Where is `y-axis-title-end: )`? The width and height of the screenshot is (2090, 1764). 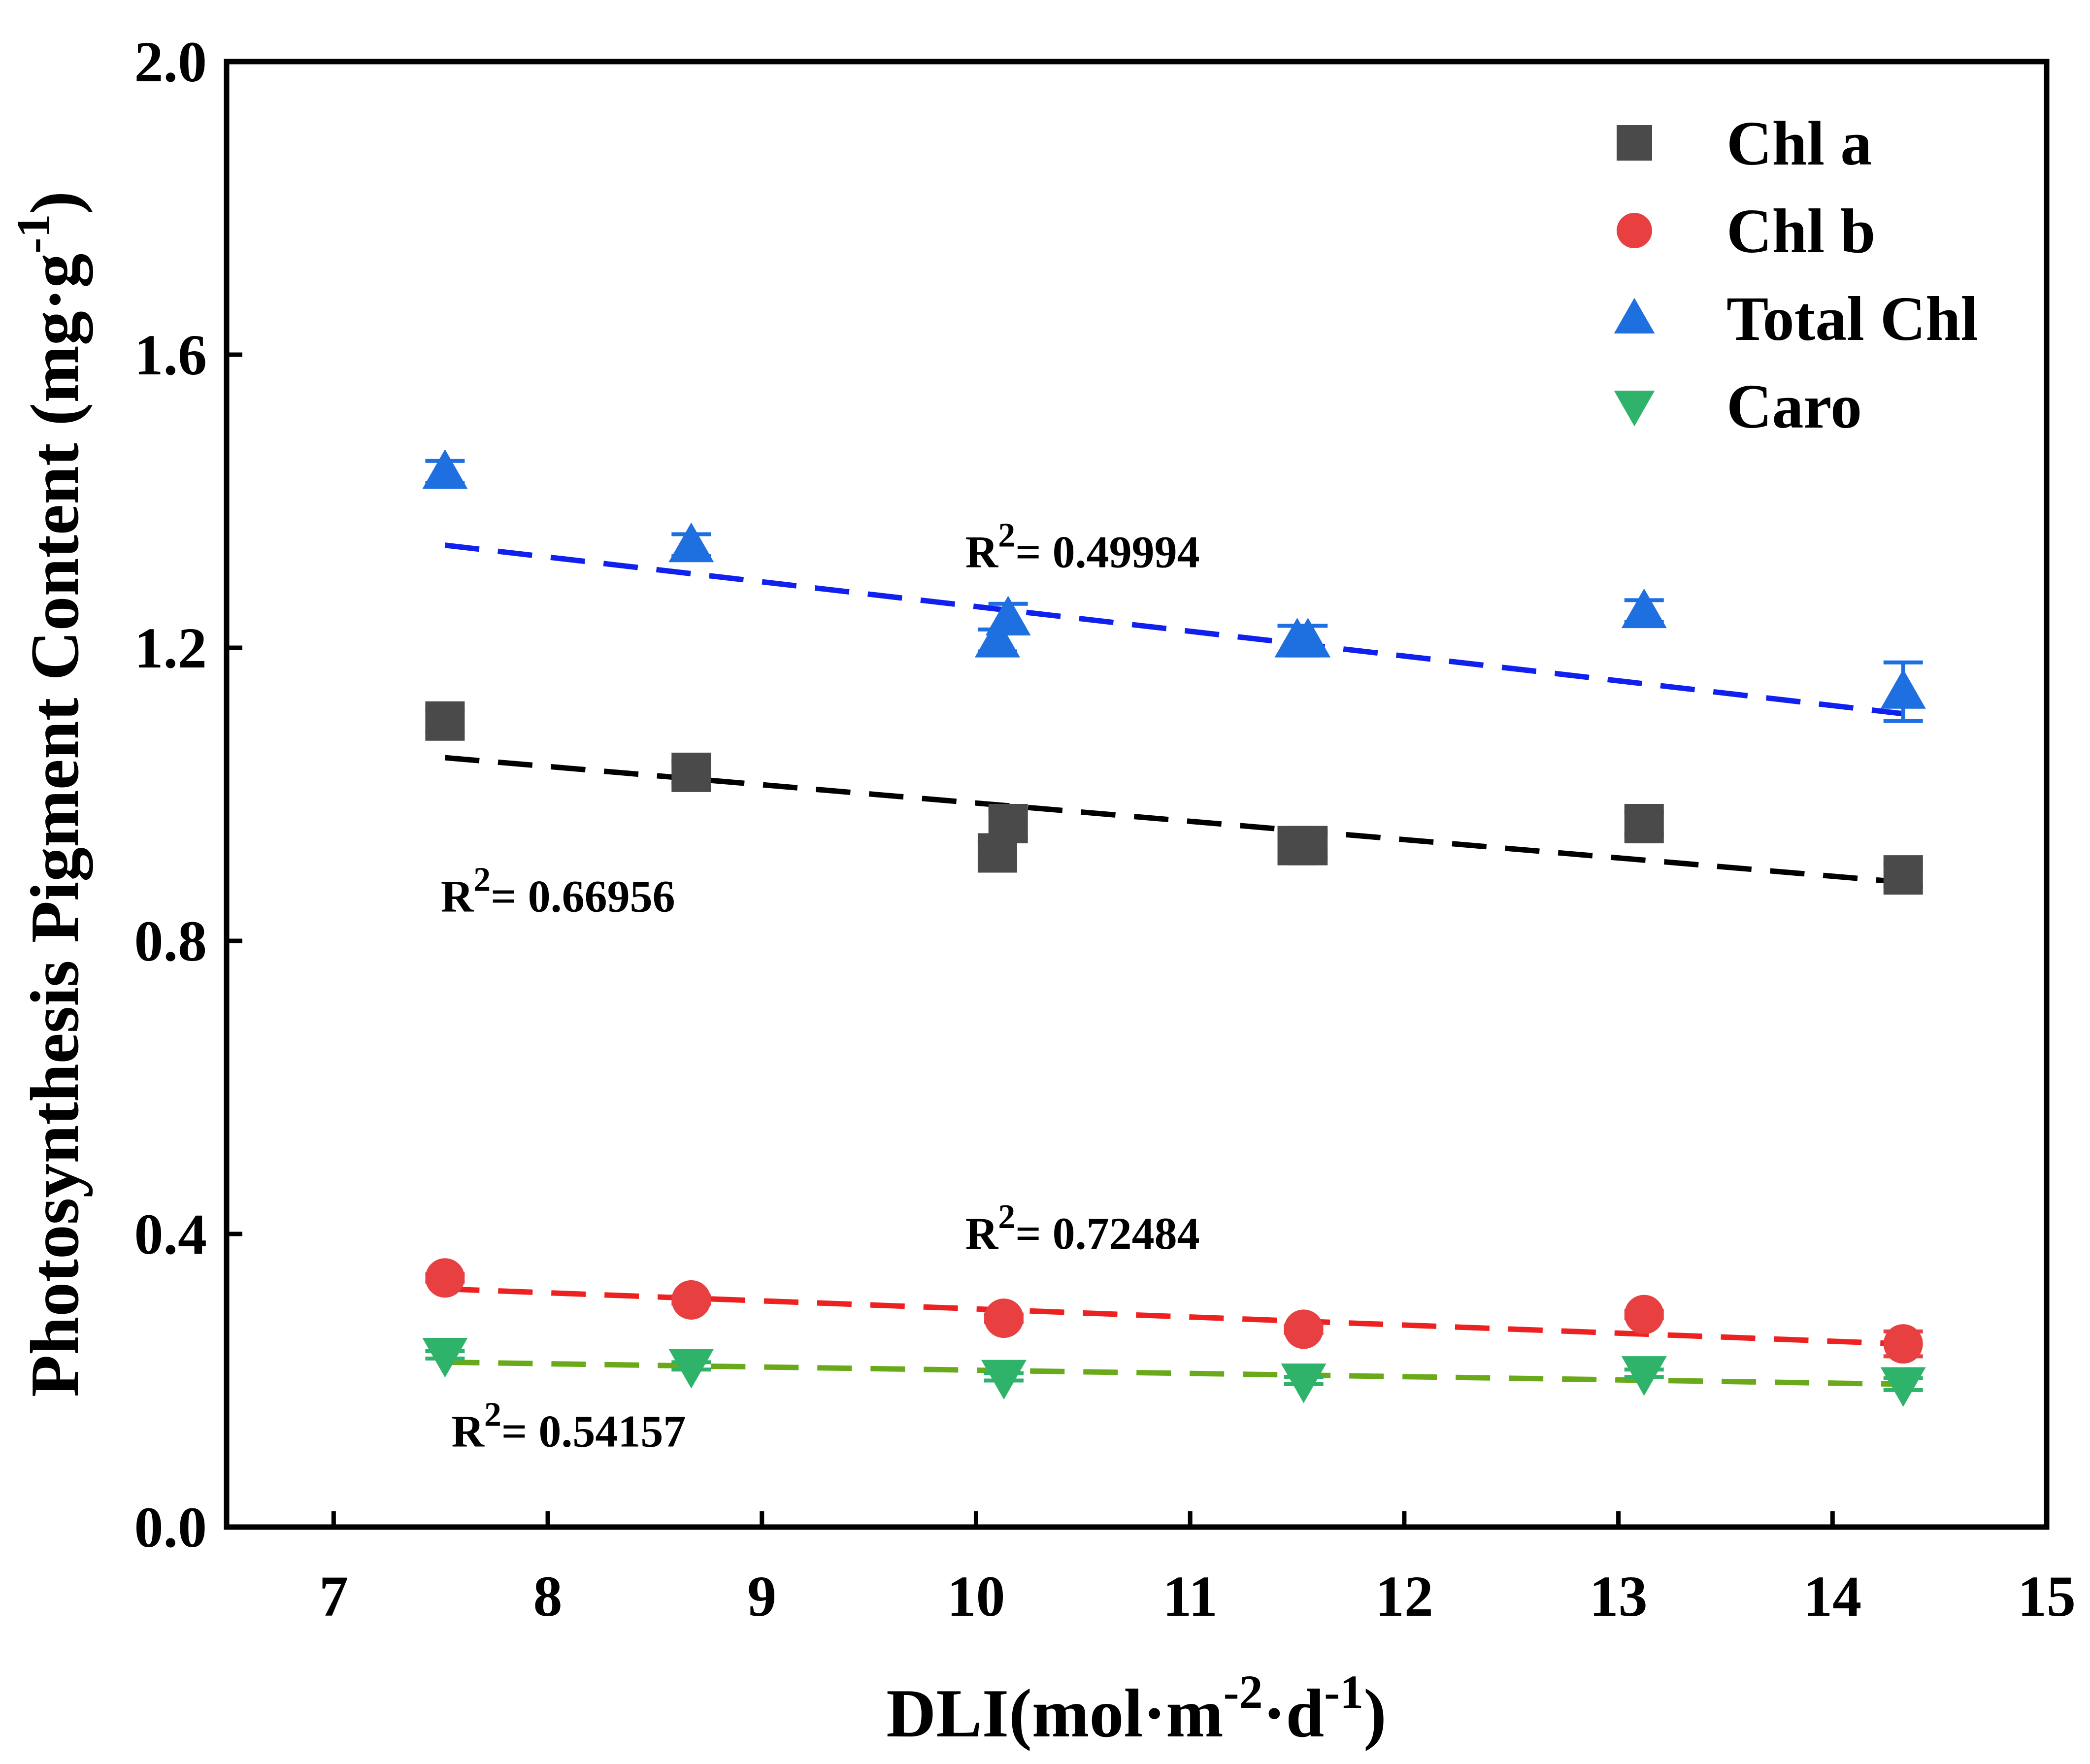 y-axis-title-end: ) is located at coordinates (55, 202).